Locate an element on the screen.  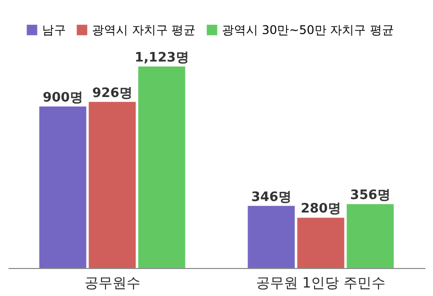
data-label: 280명 is located at coordinates (320, 209).